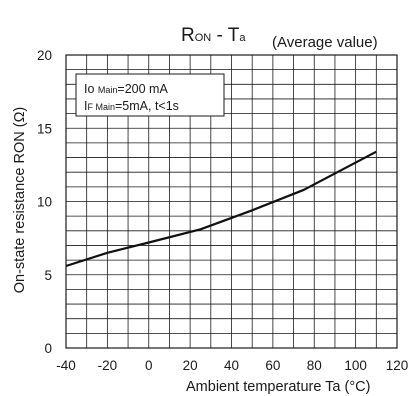 The image size is (416, 396). Describe the element at coordinates (231, 365) in the screenshot. I see `x-tick-label: 40` at that location.